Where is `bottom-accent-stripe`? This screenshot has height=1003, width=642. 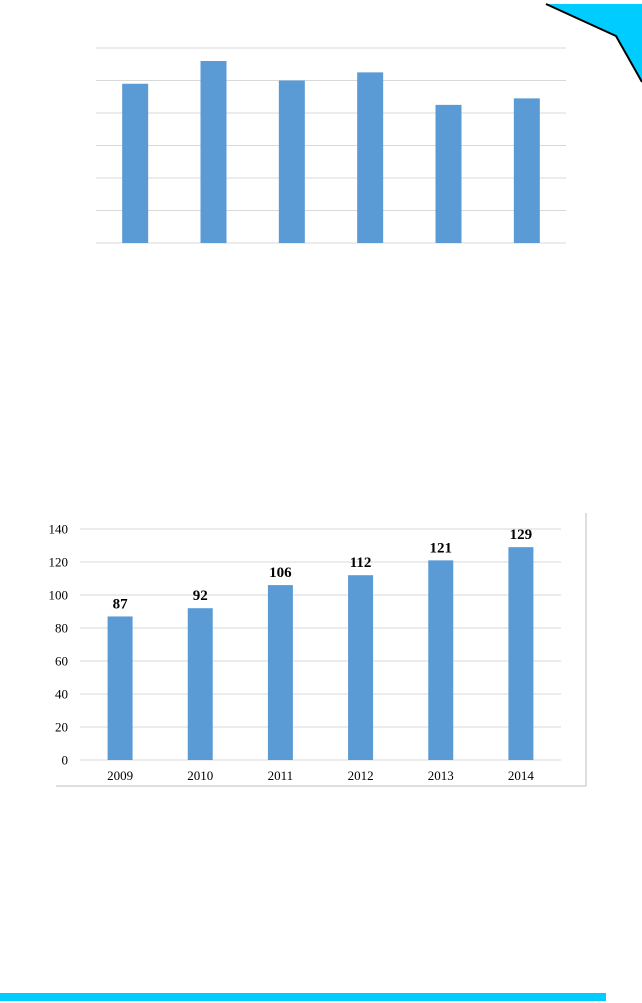 bottom-accent-stripe is located at coordinates (303, 997).